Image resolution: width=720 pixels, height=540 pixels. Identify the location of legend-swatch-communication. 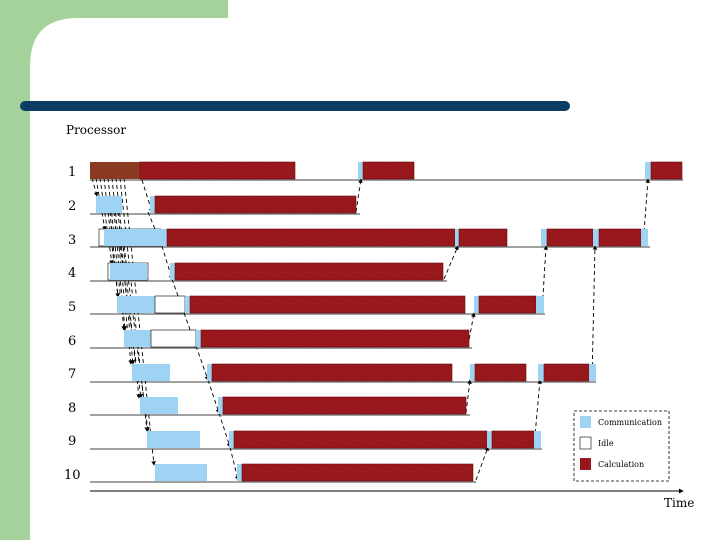
(585, 422).